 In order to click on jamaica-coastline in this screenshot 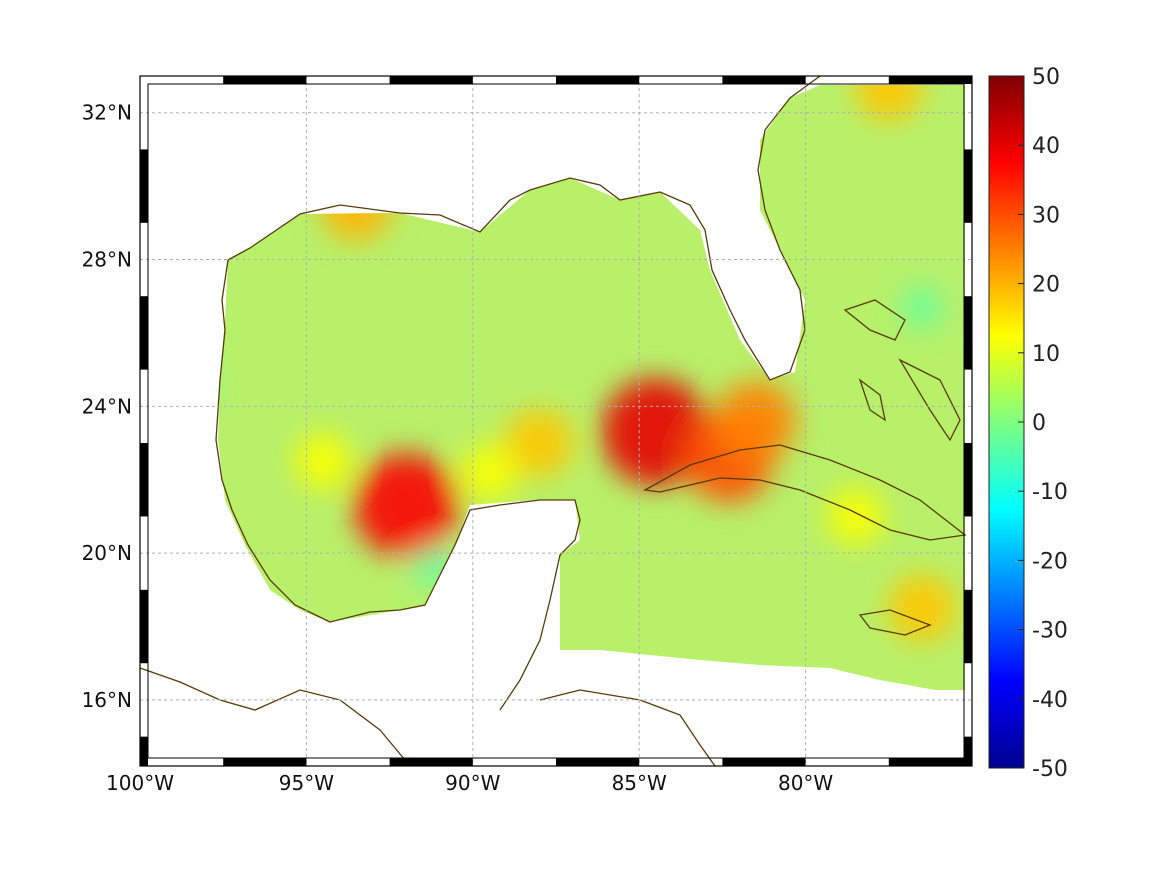, I will do `click(895, 622)`.